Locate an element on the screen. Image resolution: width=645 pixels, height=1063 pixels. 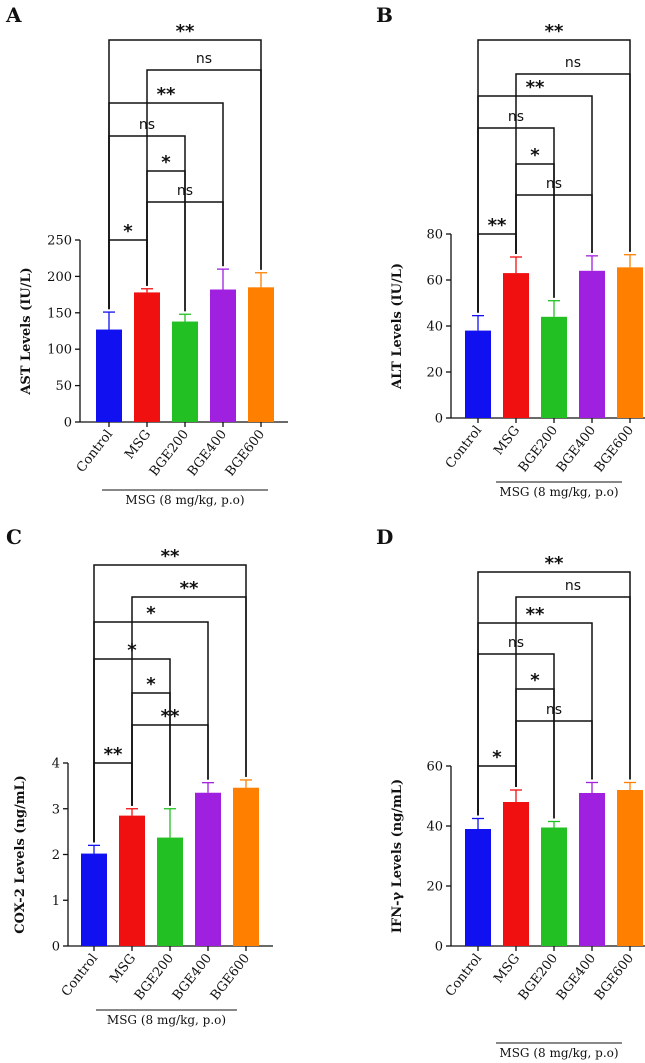
y-axis-label: ALT Levels (IU/L) is located at coordinates (397, 326).